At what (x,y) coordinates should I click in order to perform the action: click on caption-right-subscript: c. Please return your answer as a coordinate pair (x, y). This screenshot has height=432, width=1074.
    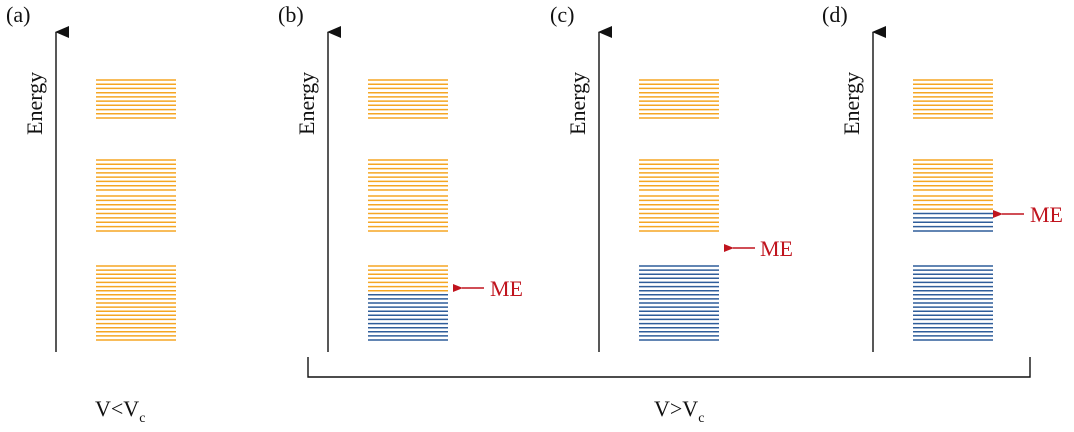
    Looking at the image, I should click on (701, 418).